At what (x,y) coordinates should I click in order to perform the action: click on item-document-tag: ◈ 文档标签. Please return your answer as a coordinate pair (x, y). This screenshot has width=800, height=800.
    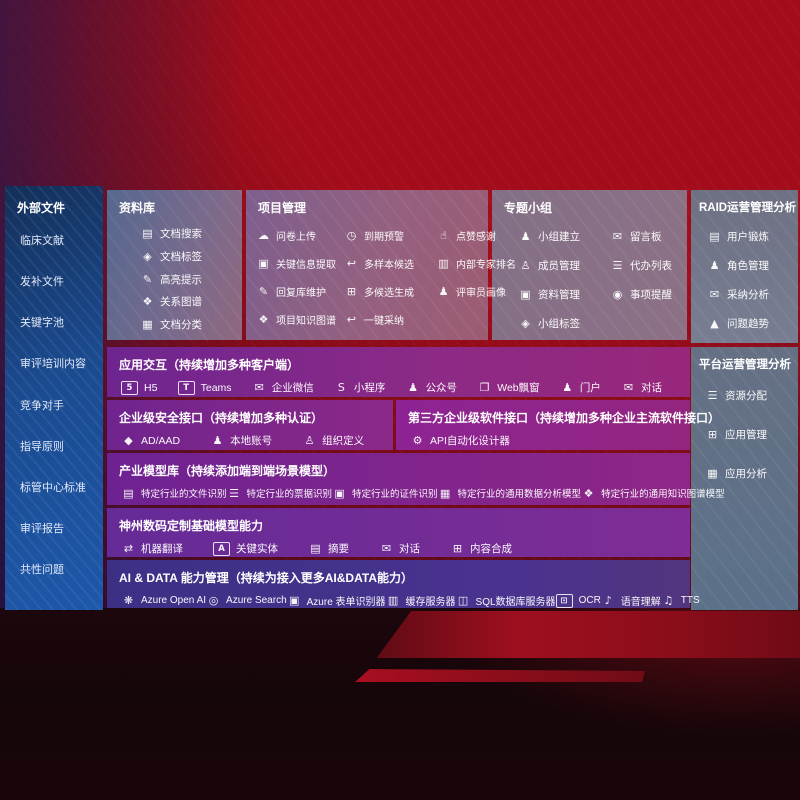
    Looking at the image, I should click on (191, 256).